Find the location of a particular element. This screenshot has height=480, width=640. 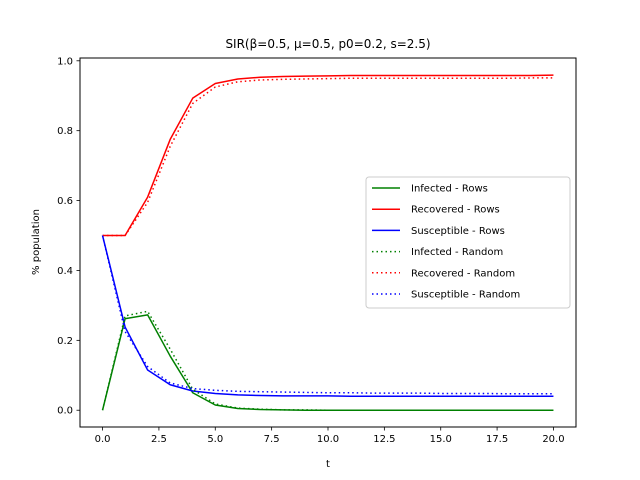

legend-label-0: Infected - Rows is located at coordinates (449, 189).